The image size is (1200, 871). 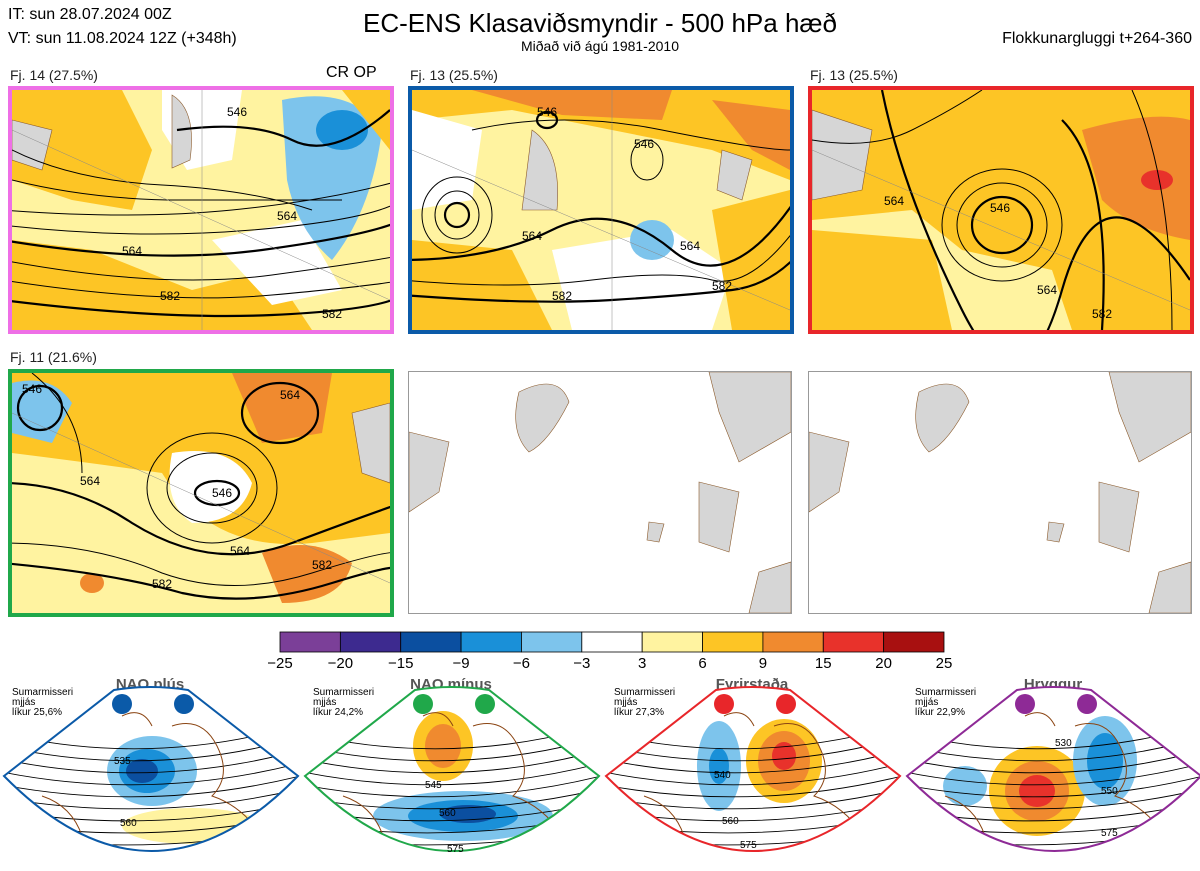 What do you see at coordinates (338, 712) in the screenshot?
I see `regime-probability: líkur 24,2%` at bounding box center [338, 712].